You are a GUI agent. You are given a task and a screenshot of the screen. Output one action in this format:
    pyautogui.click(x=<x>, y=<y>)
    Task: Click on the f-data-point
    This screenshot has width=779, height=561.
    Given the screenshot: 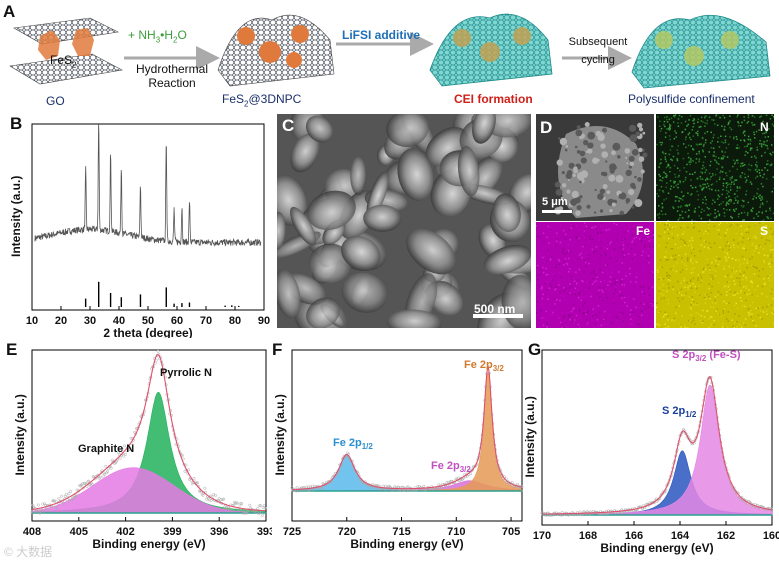 What is the action you would take?
    pyautogui.click(x=397, y=490)
    